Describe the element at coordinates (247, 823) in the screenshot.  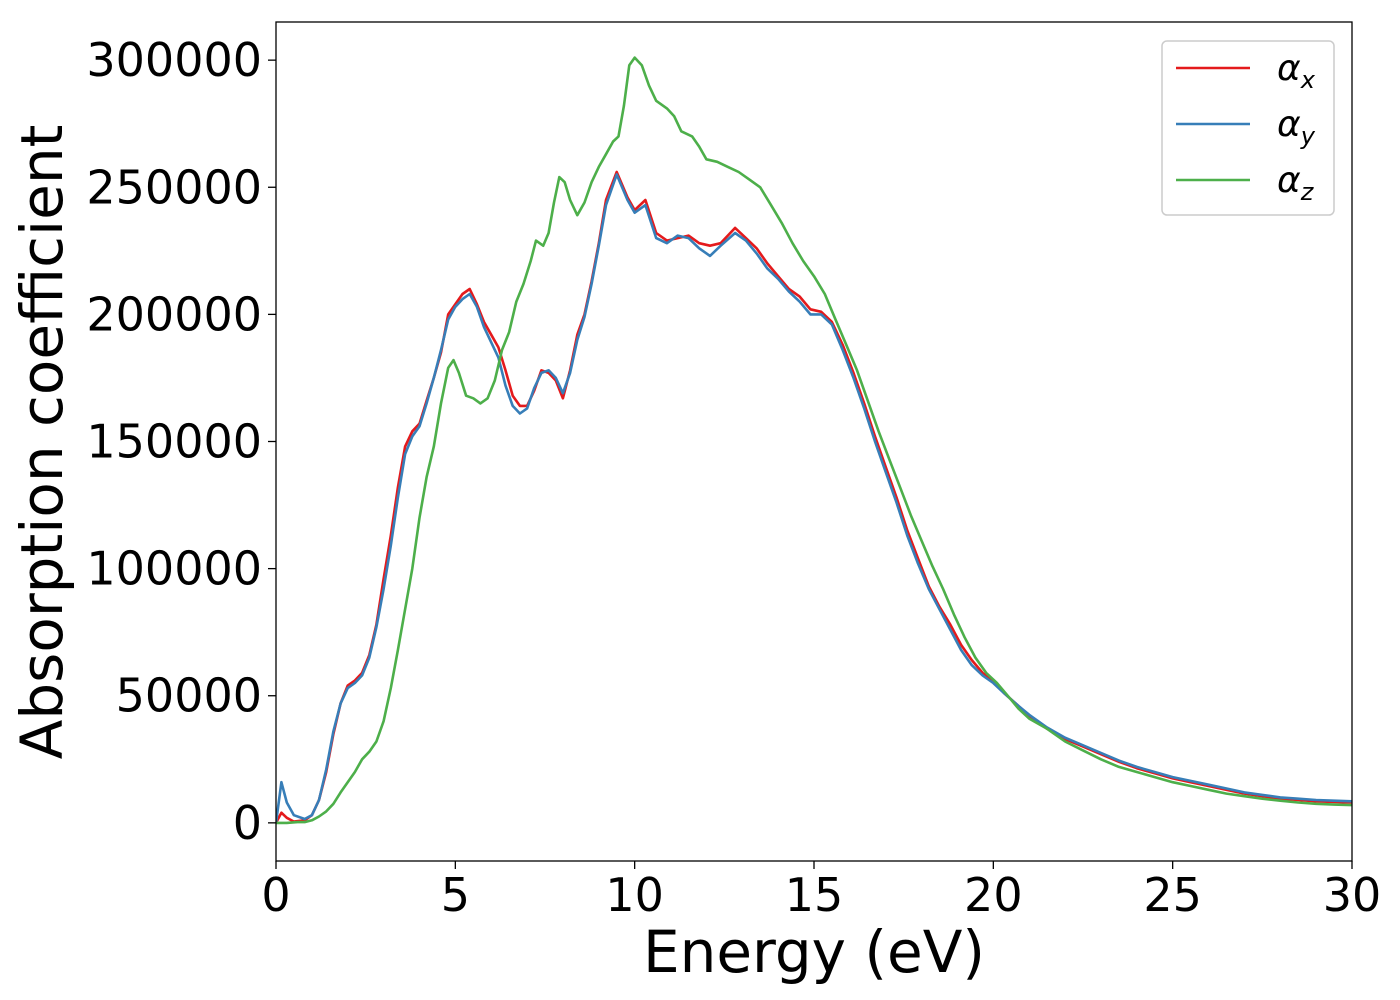
I see `y-tick-label: 0` at that location.